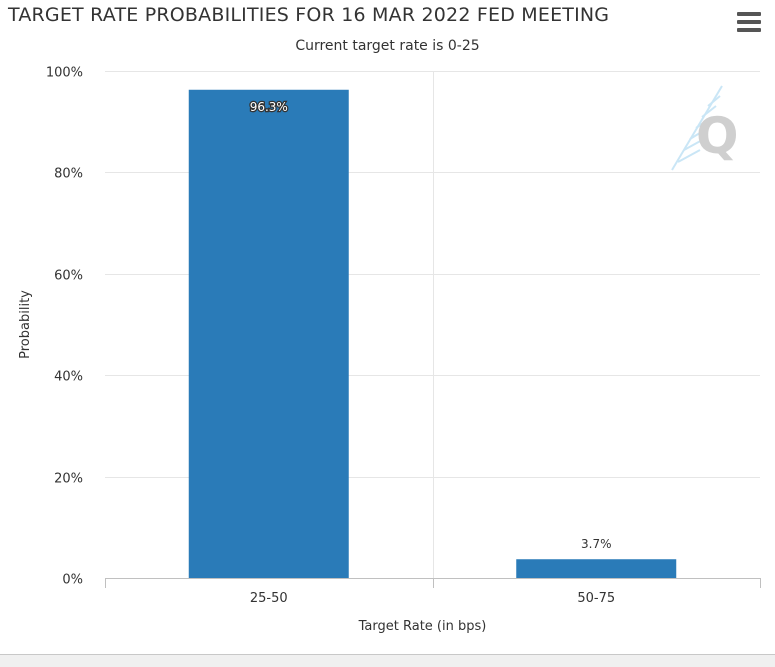 The width and height of the screenshot is (775, 667). What do you see at coordinates (422, 626) in the screenshot?
I see `x-axis-title: Target Rate (in bps)` at bounding box center [422, 626].